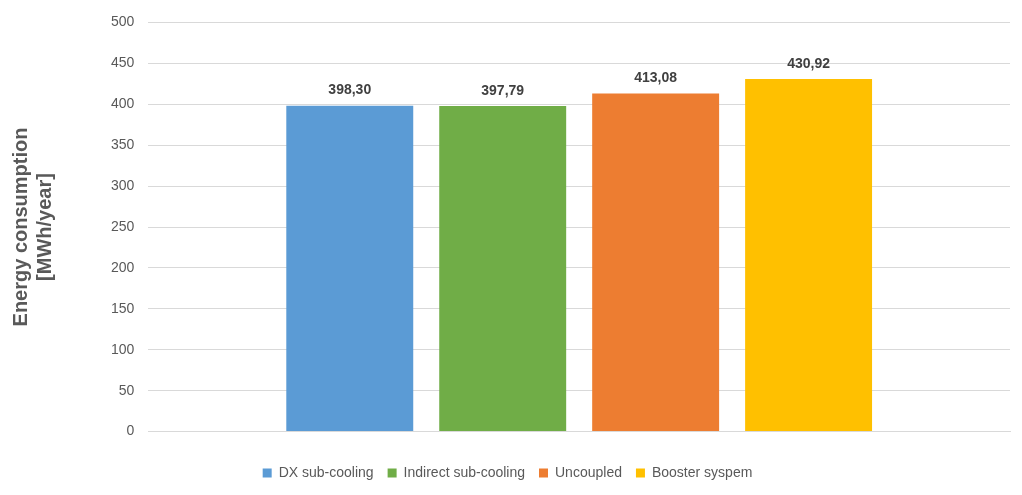 The image size is (1022, 495). What do you see at coordinates (123, 266) in the screenshot?
I see `y-tick-label: 200` at bounding box center [123, 266].